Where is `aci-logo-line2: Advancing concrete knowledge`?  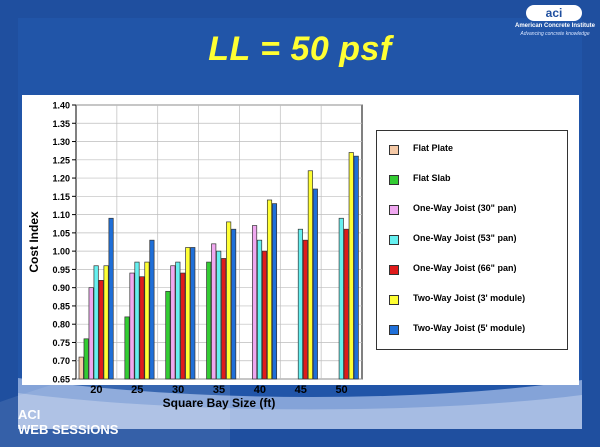
aci-logo-line2: Advancing concrete knowledge is located at coordinates (555, 34).